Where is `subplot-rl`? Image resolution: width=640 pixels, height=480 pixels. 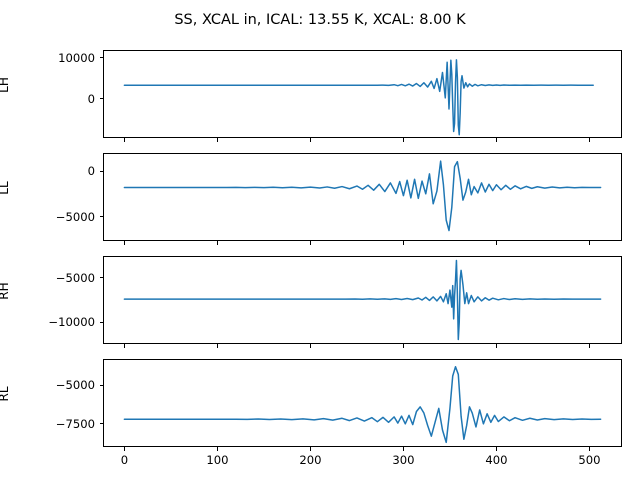 subplot-rl is located at coordinates (362, 403).